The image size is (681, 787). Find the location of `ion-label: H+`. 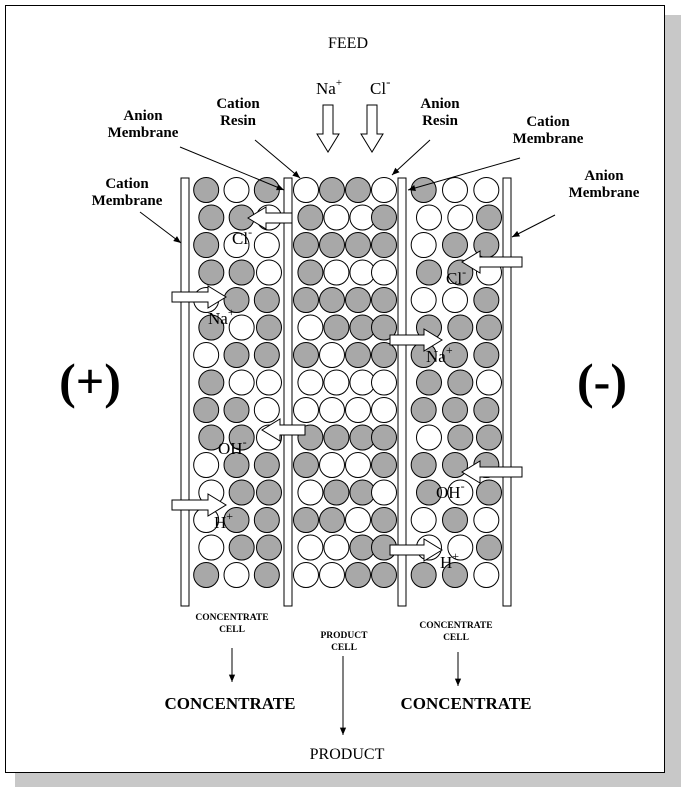

ion-label: H+ is located at coordinates (223, 520).